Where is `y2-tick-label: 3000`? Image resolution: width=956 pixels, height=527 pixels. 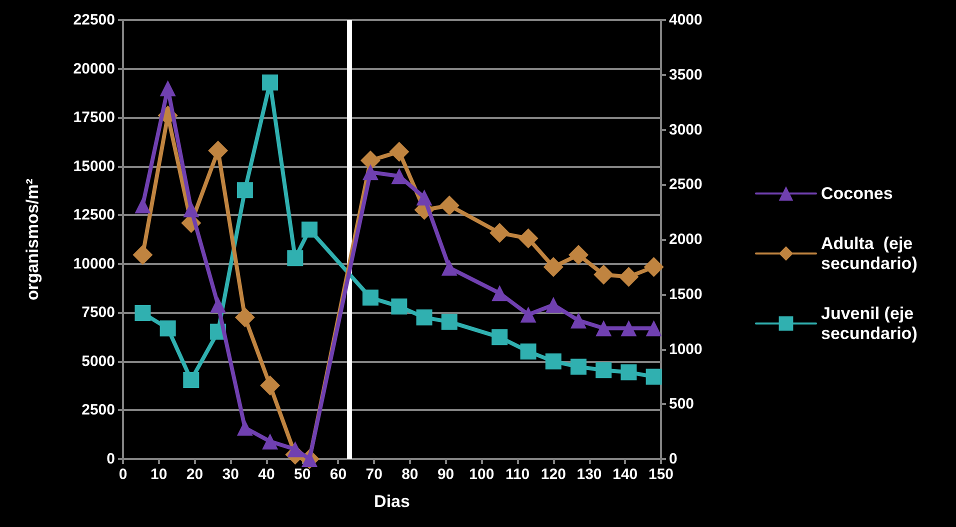
y2-tick-label: 3000 is located at coordinates (685, 129).